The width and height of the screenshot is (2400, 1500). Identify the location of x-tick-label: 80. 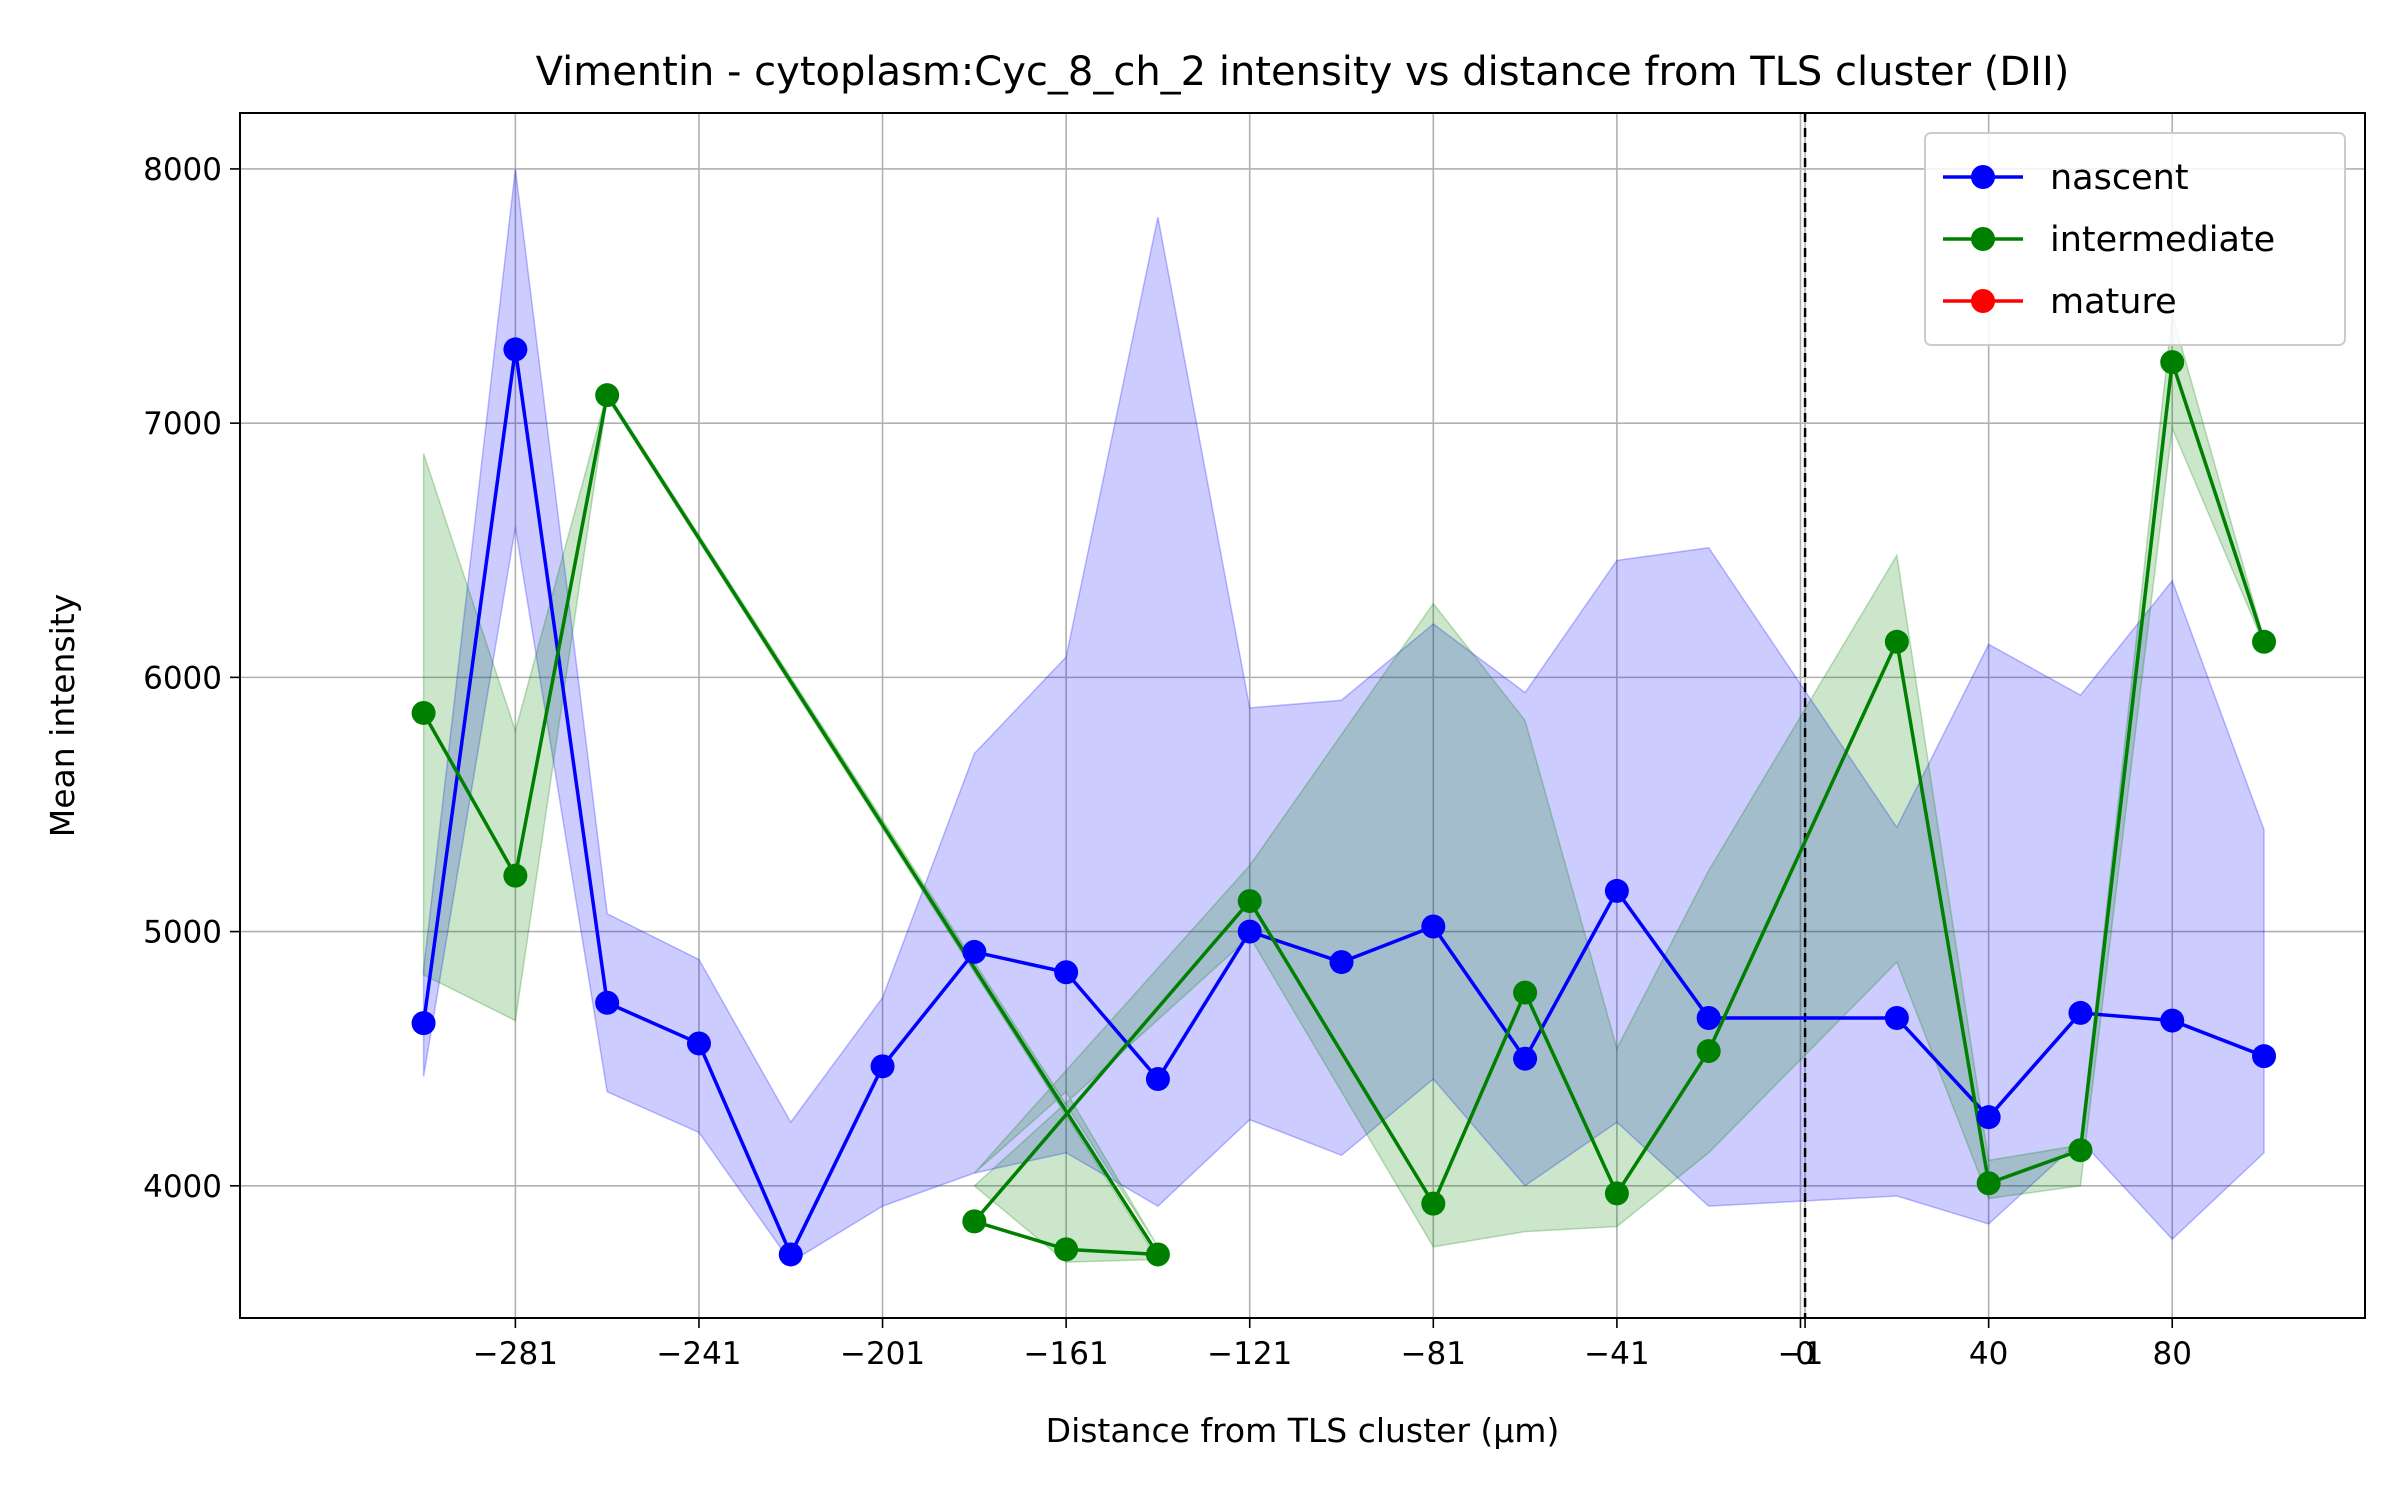
(2172, 1354).